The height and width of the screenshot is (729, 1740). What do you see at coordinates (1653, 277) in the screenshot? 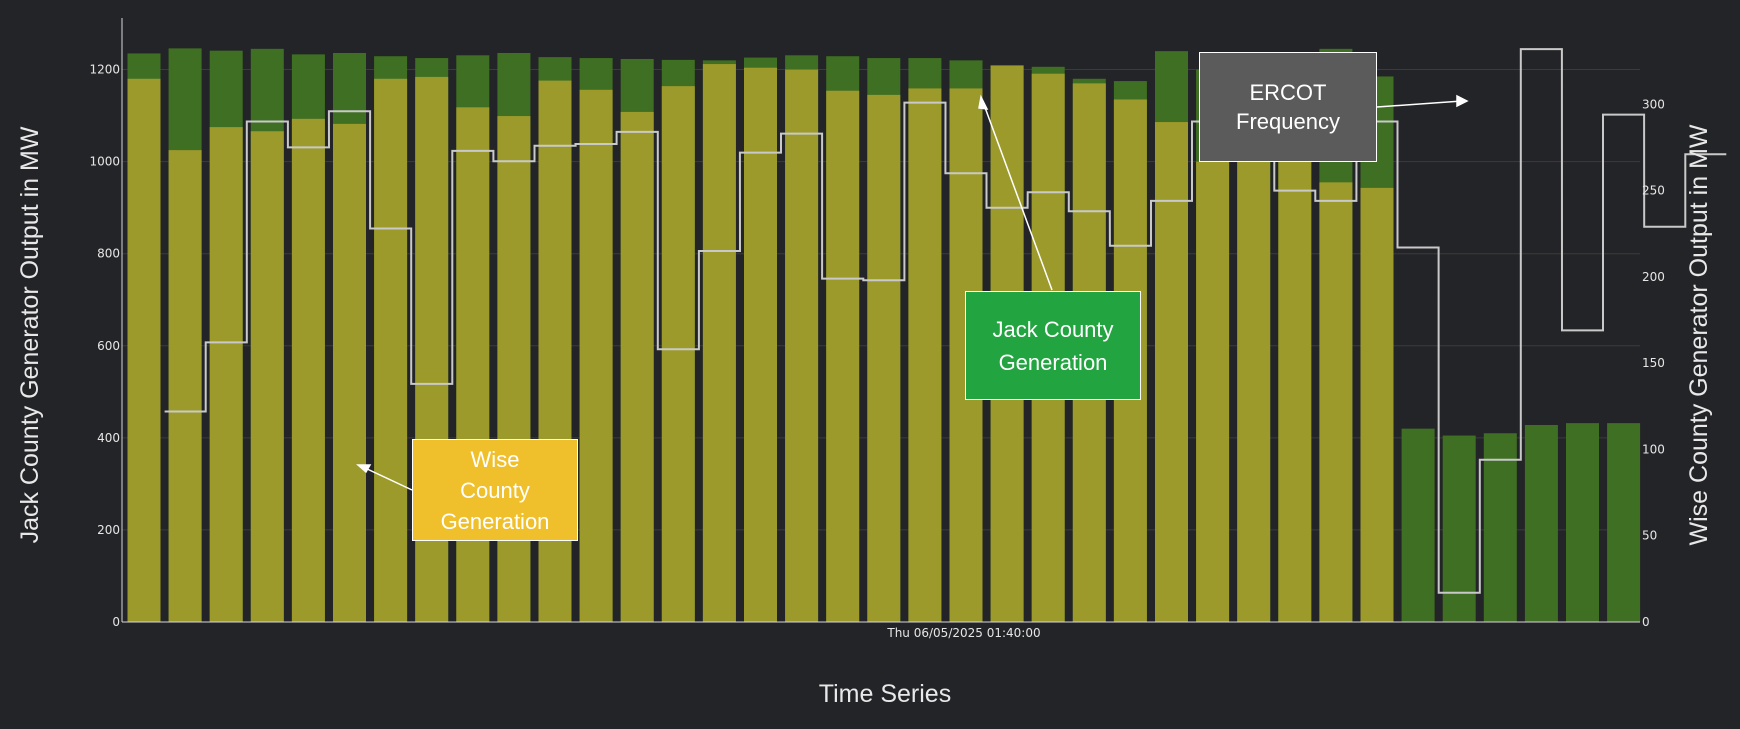
I see `y-right-tick-label: 200` at bounding box center [1653, 277].